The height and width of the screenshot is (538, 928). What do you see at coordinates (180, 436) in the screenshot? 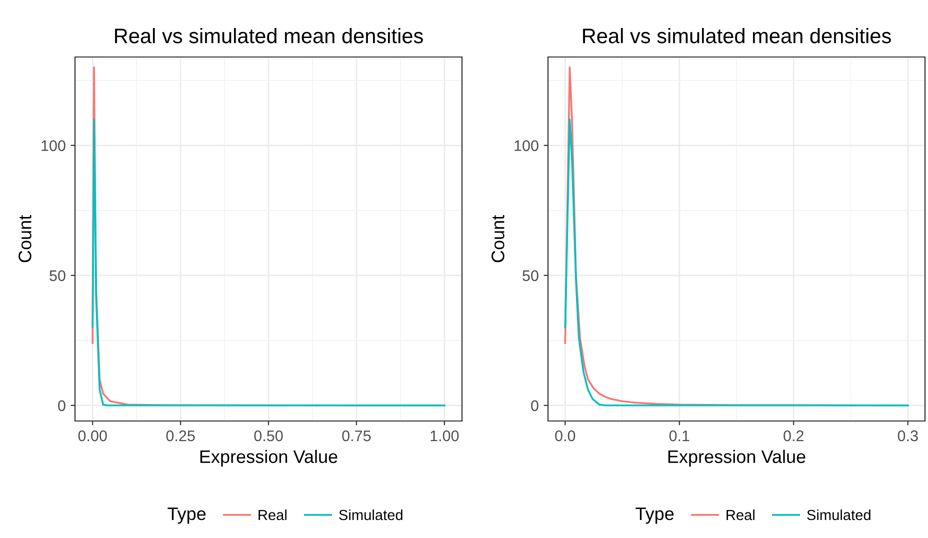
I see `x-tick-label: 0.25` at bounding box center [180, 436].